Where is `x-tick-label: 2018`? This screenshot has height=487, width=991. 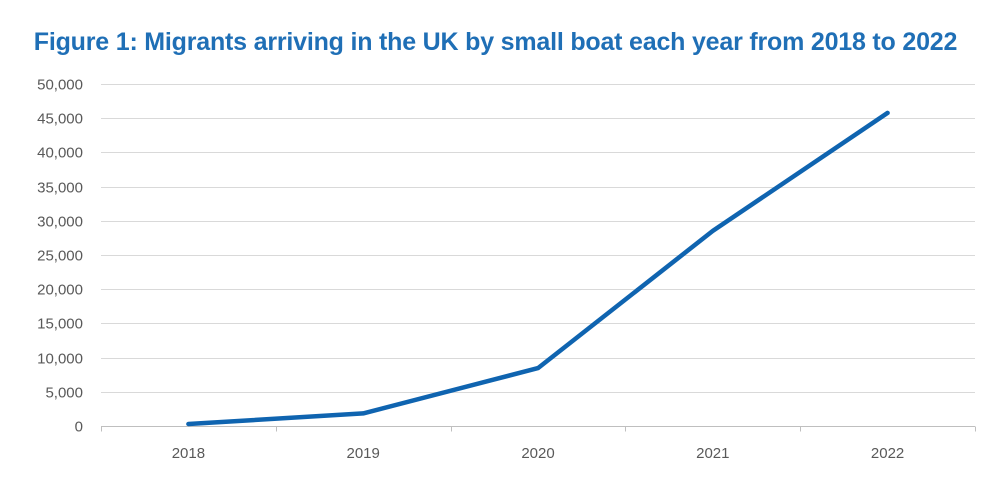 x-tick-label: 2018 is located at coordinates (188, 453).